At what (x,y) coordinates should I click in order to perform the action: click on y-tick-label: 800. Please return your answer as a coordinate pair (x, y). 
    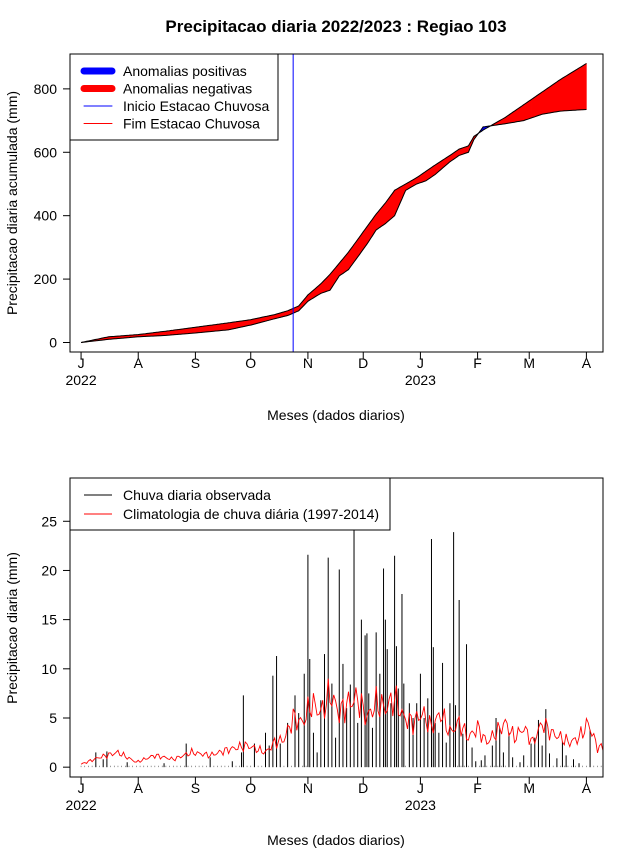
    Looking at the image, I should click on (46, 89).